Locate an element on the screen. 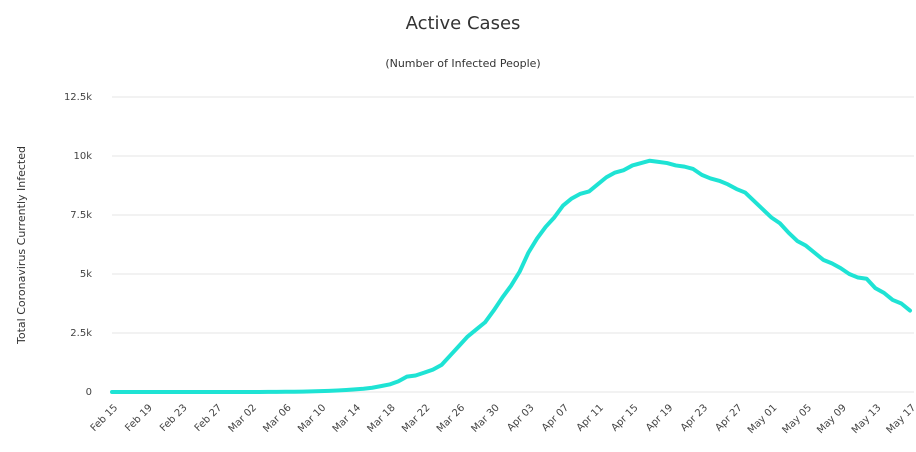 Image resolution: width=916 pixels, height=452 pixels. y-axis-label: Total Coronavirus Currently Infected is located at coordinates (21, 245).